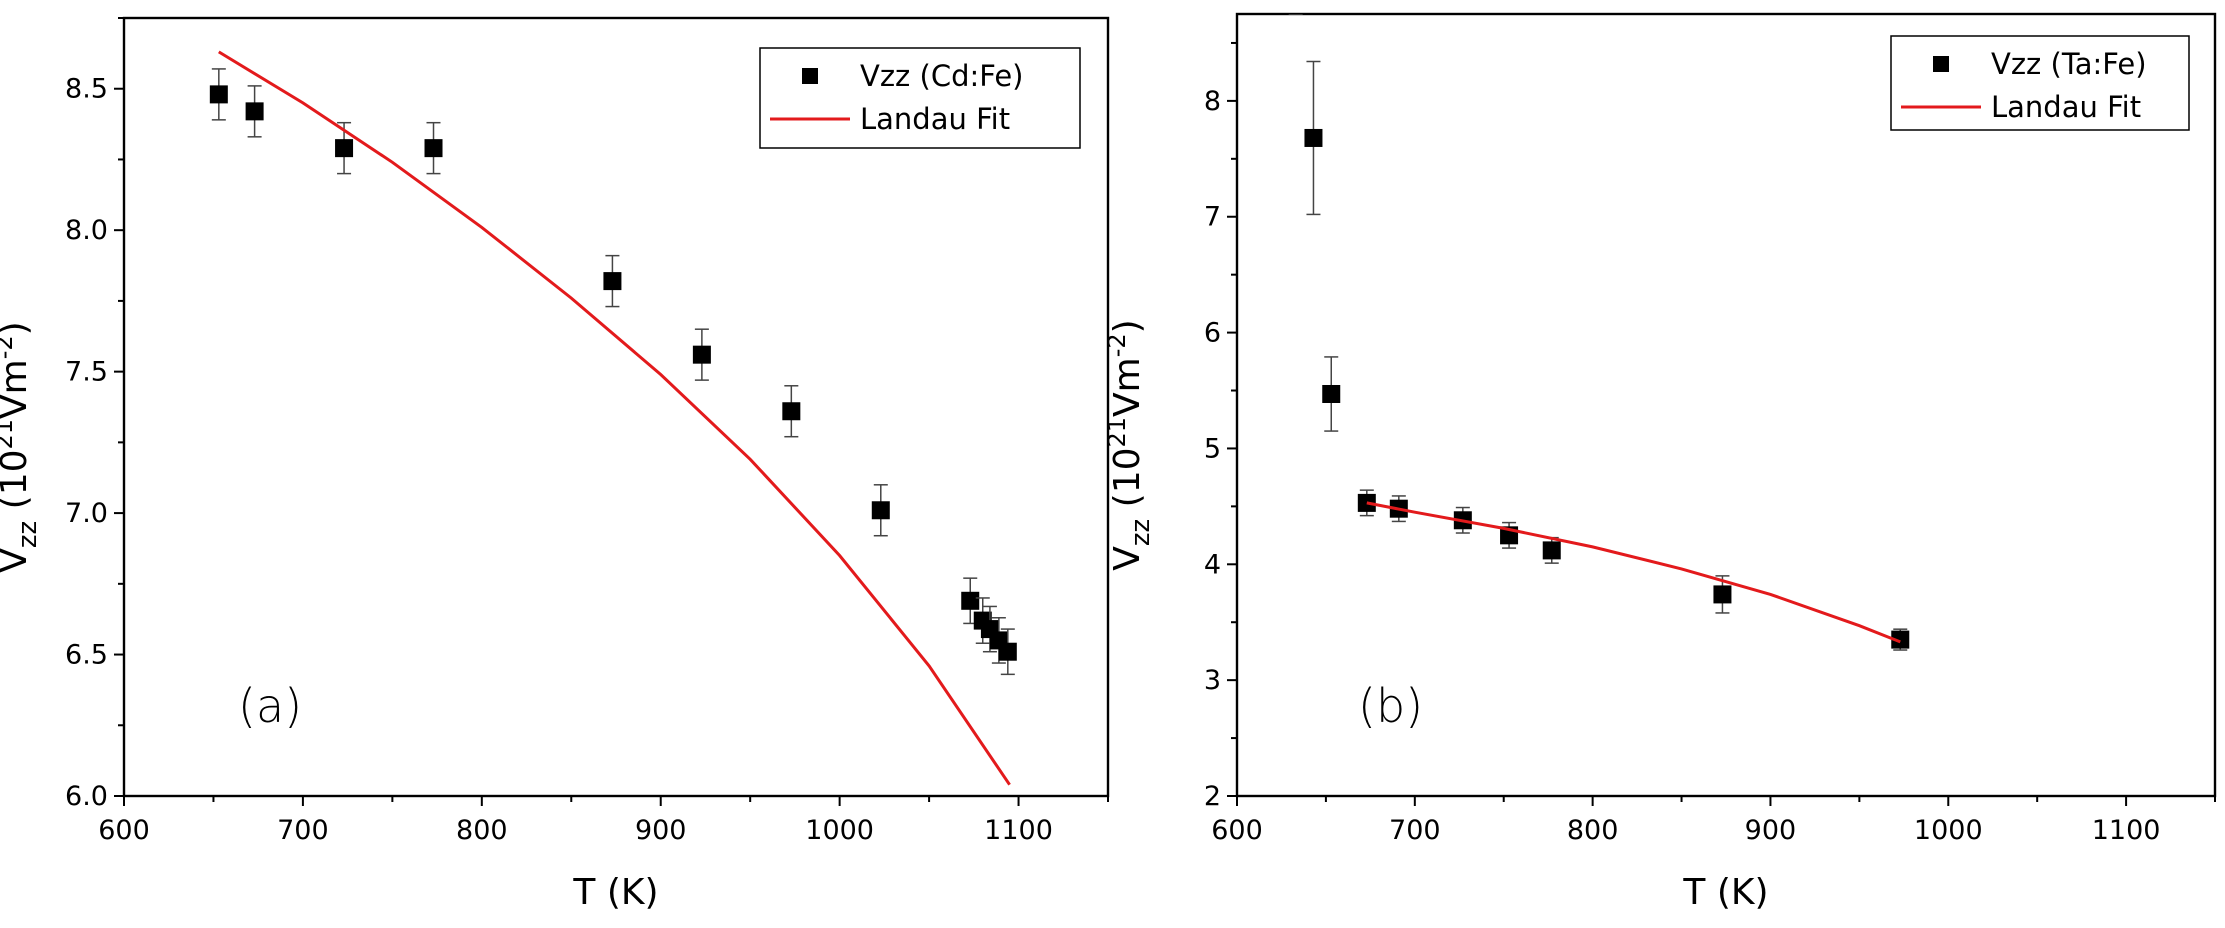 The height and width of the screenshot is (928, 2225). I want to click on y-tick-label: 8.5, so click(86, 89).